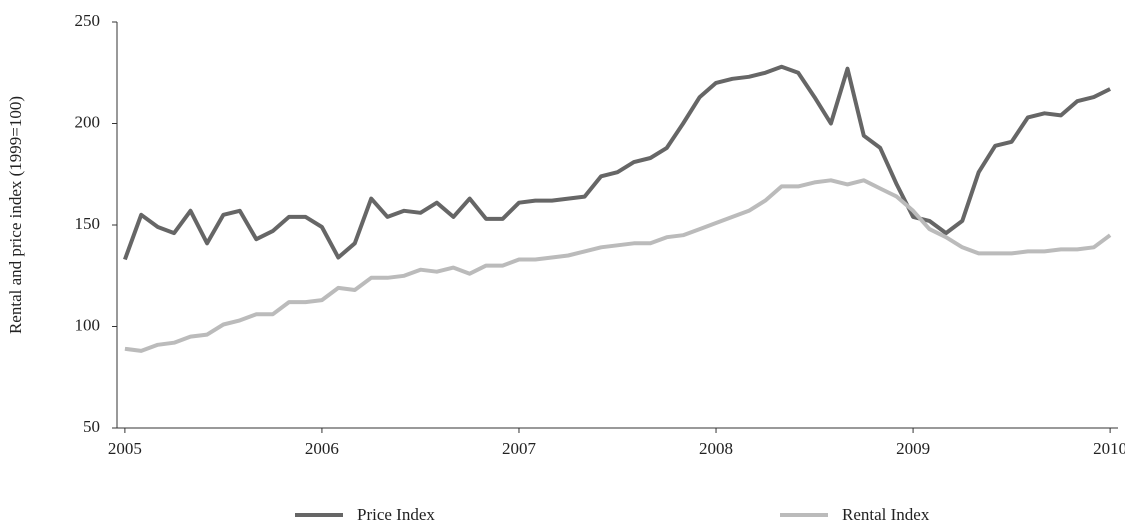 The width and height of the screenshot is (1125, 527). Describe the element at coordinates (88, 324) in the screenshot. I see `y-tick-label: 100` at that location.